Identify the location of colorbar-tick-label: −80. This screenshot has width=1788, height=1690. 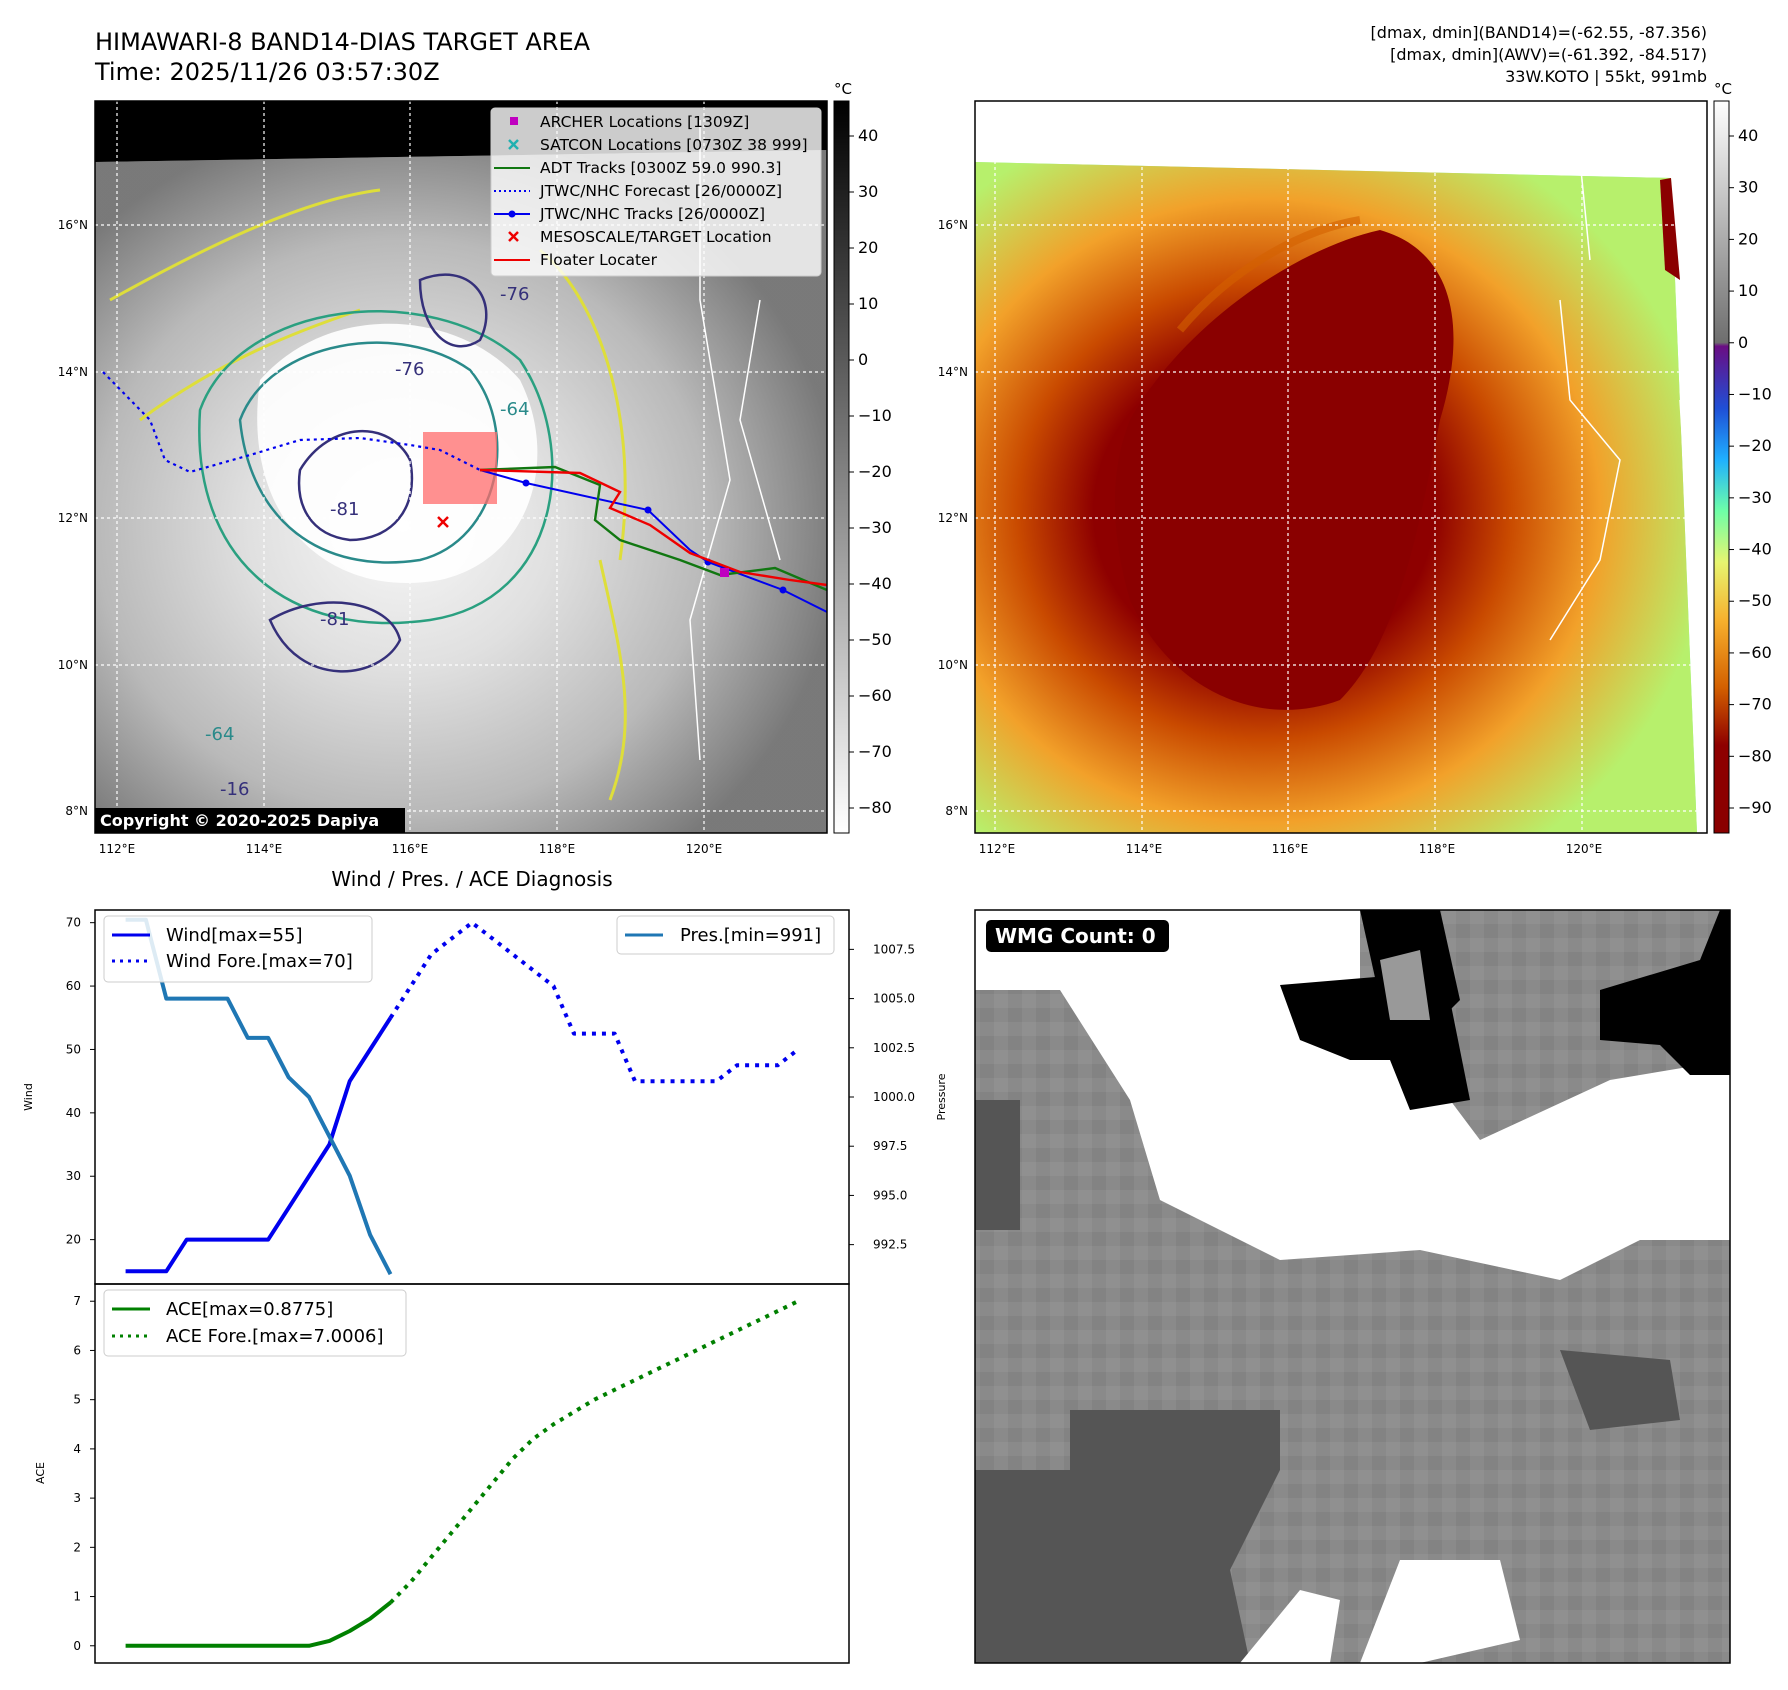
(1755, 755).